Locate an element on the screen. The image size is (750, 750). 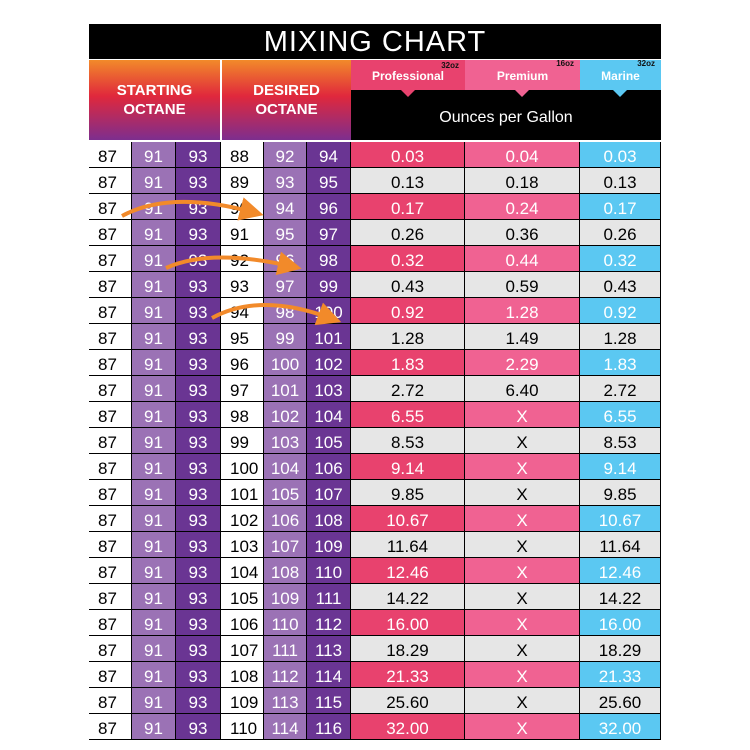
table-row: 87 91 93 109 113 115 25.60 X 25.60 is located at coordinates (375, 701).